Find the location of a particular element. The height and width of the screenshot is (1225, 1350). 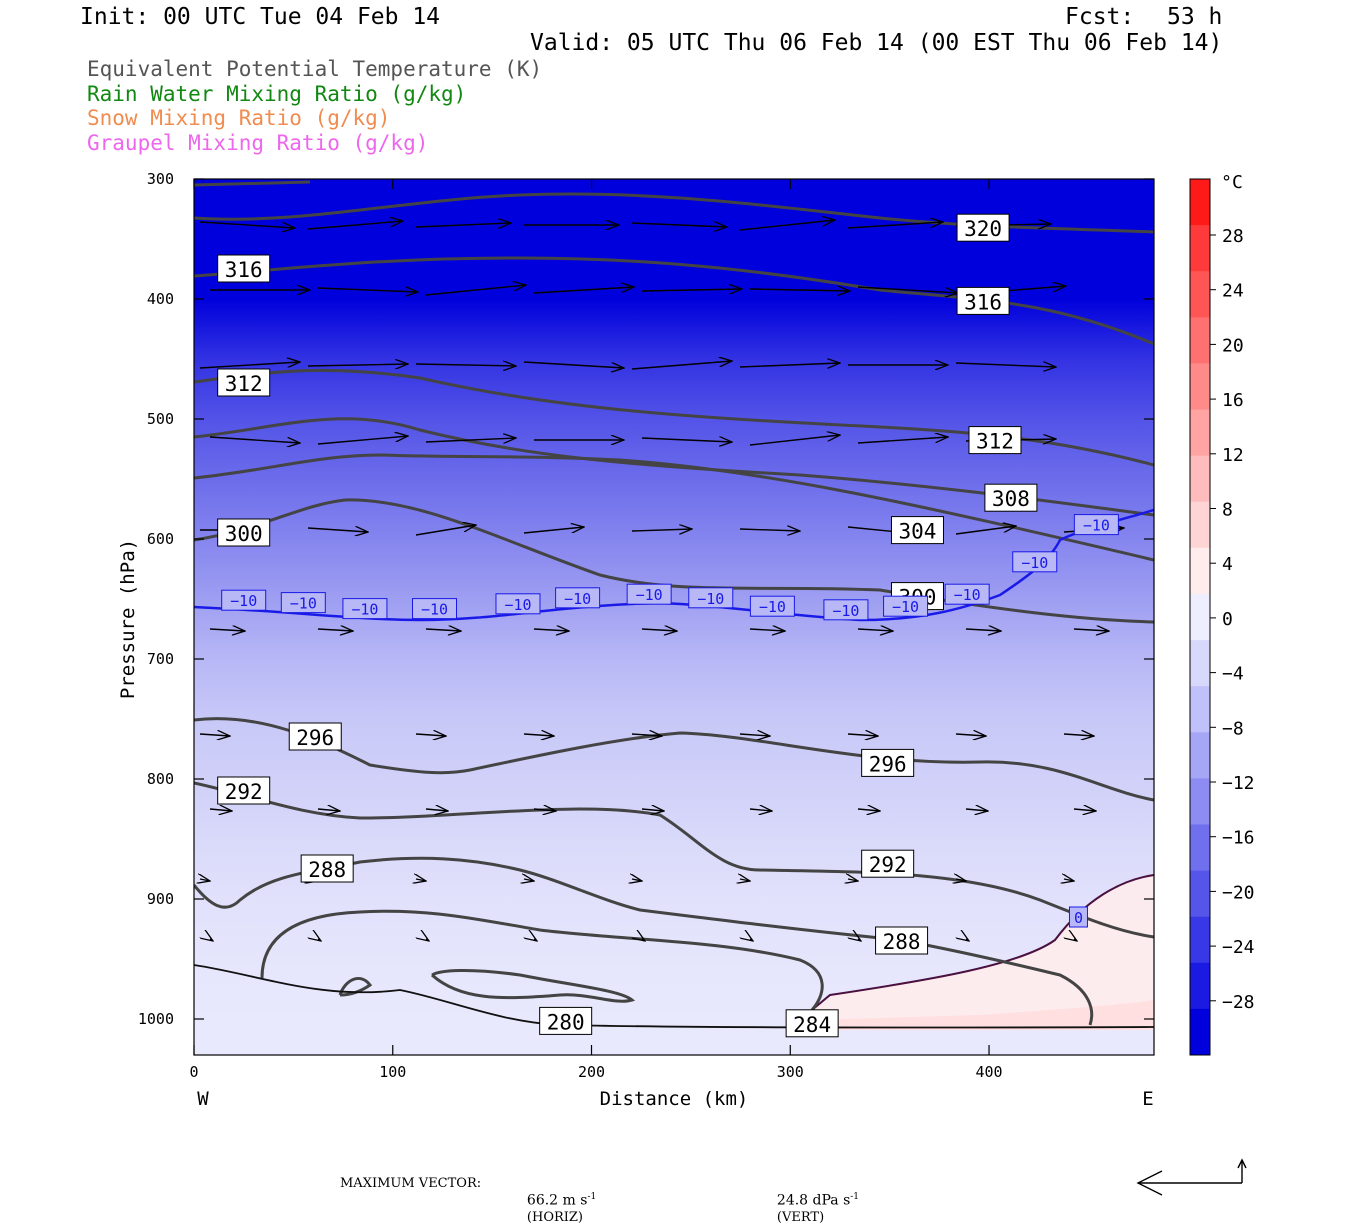

svg-text: 308 is located at coordinates (1011, 499).